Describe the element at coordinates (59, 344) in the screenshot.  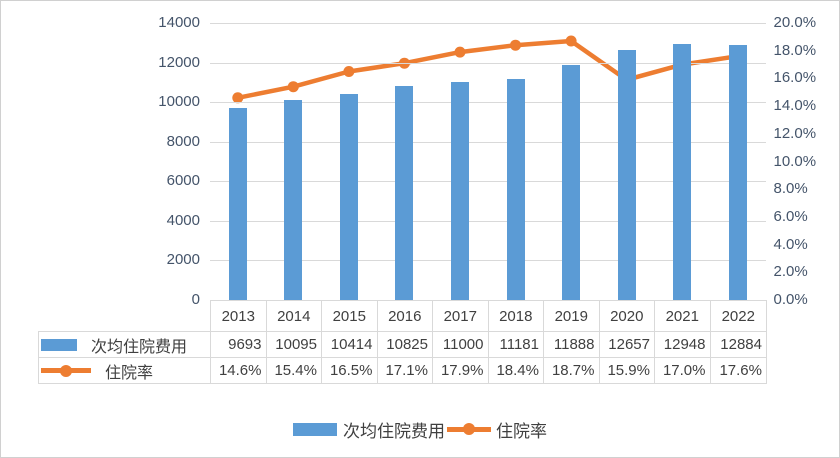
I see `bar-series-key-icon` at that location.